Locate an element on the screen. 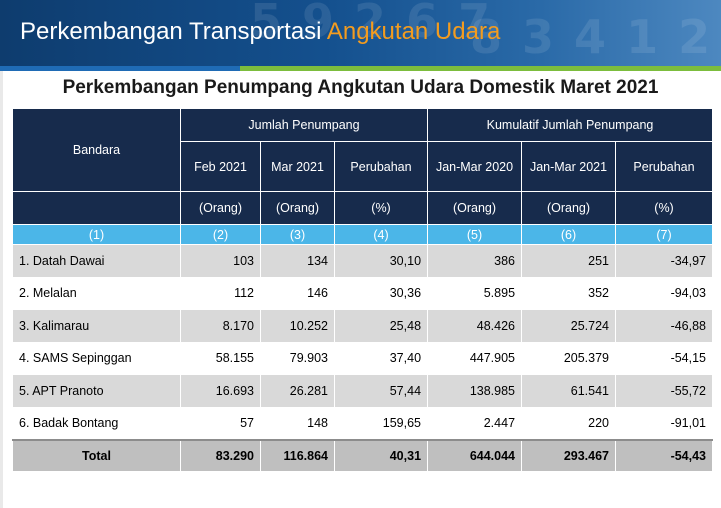 Image resolution: width=721 pixels, height=508 pixels. header-group-jumlah: Jumlah Penumpang is located at coordinates (304, 125).